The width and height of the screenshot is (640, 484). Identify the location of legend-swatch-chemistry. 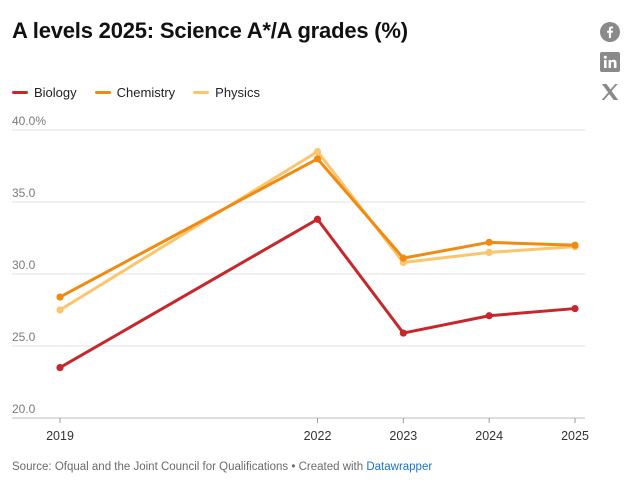
(102, 92).